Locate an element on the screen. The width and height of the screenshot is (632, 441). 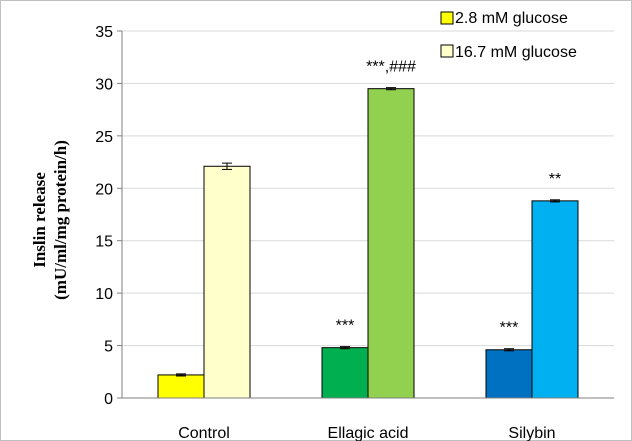
x-axis-labels: Control Ellagic acid Silybin is located at coordinates (366, 433).